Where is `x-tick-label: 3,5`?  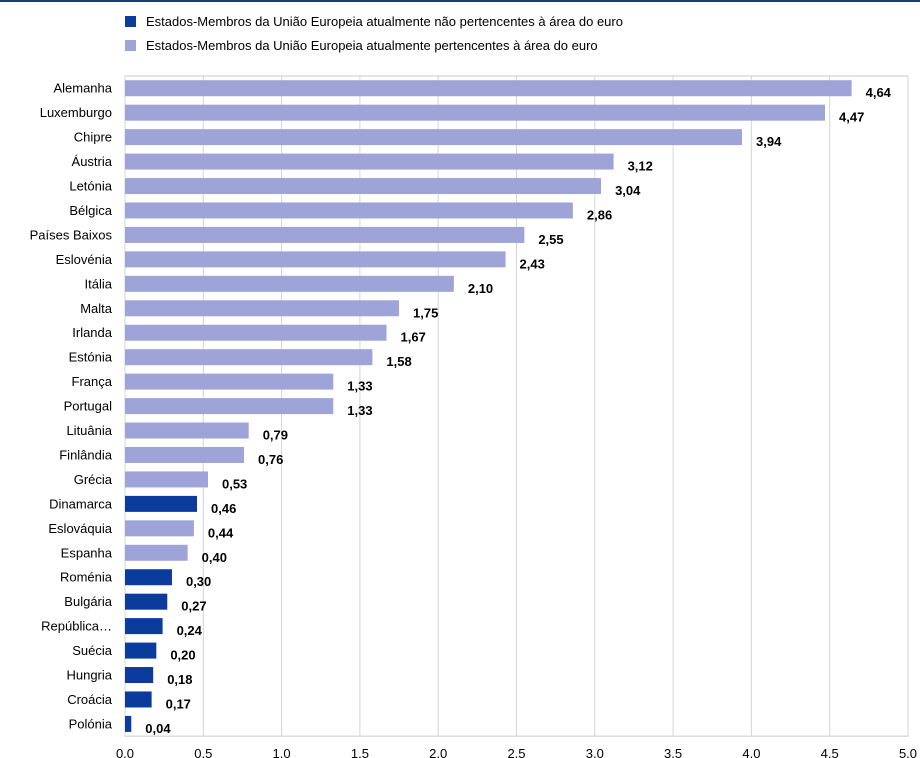
x-tick-label: 3,5 is located at coordinates (673, 752).